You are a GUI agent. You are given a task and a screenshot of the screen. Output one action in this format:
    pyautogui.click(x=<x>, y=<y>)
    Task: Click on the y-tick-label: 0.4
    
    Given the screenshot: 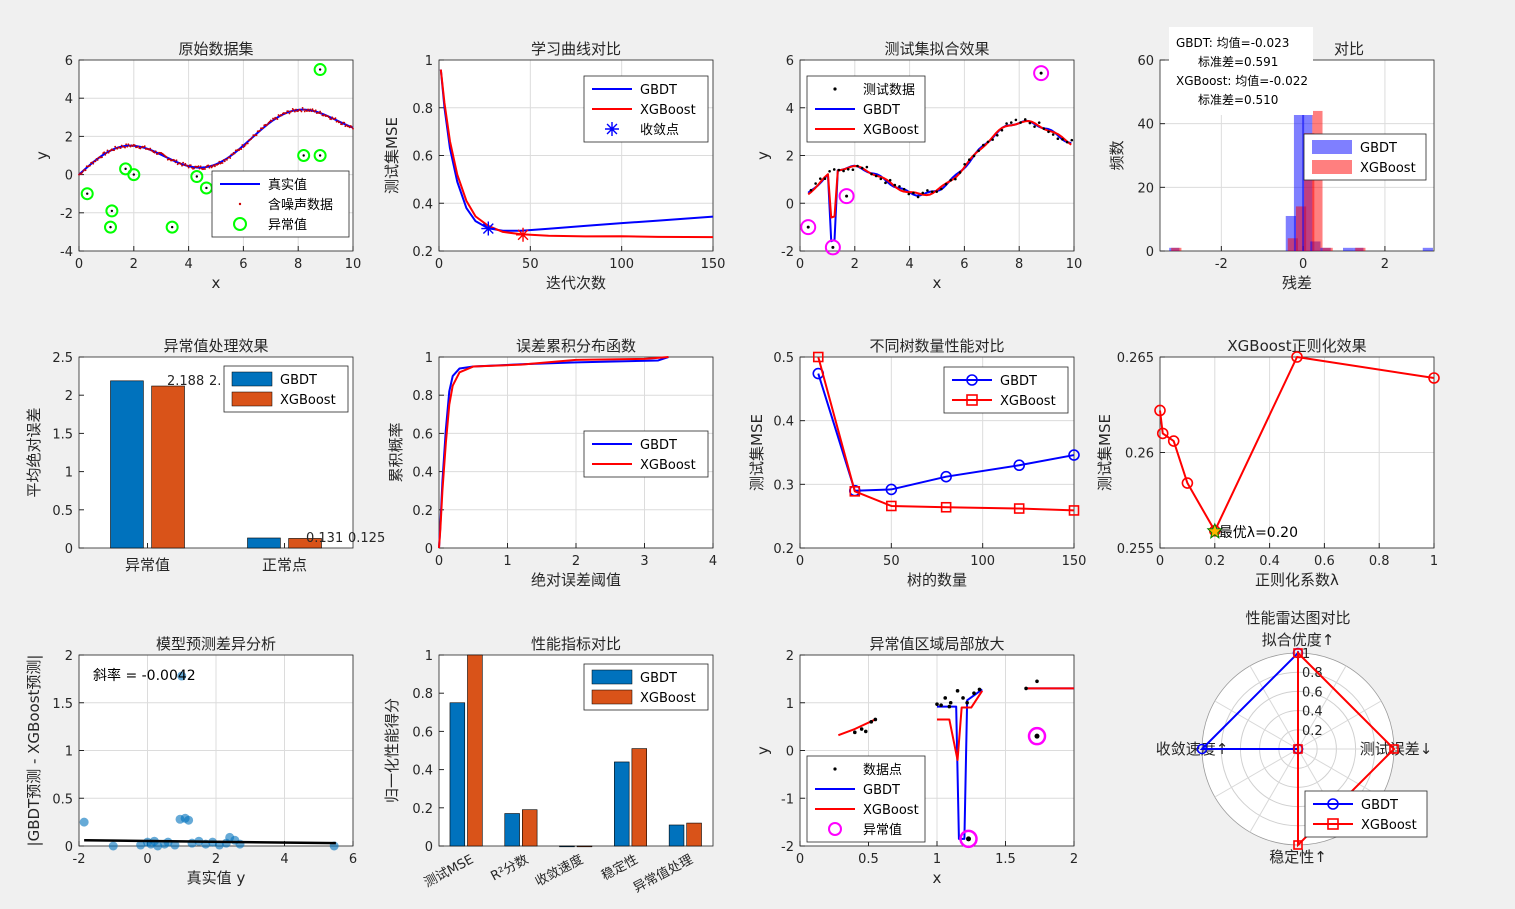 What is the action you would take?
    pyautogui.click(x=422, y=473)
    